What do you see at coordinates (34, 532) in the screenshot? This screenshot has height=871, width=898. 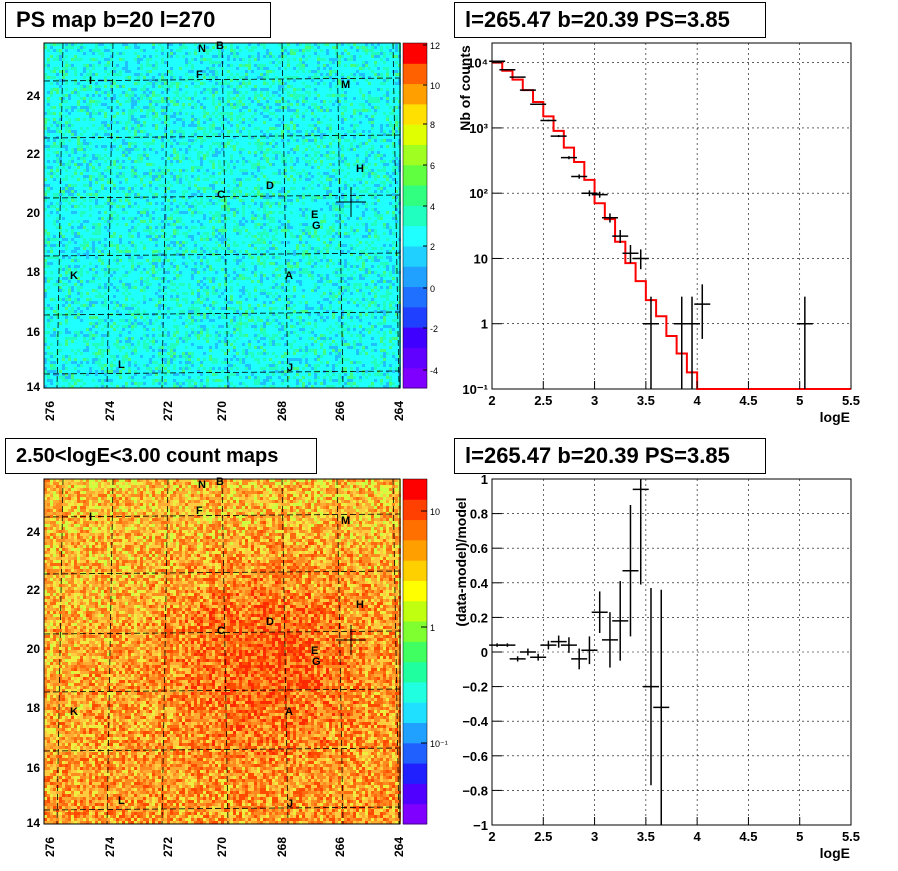 I see `map-y-tick-label: 24` at bounding box center [34, 532].